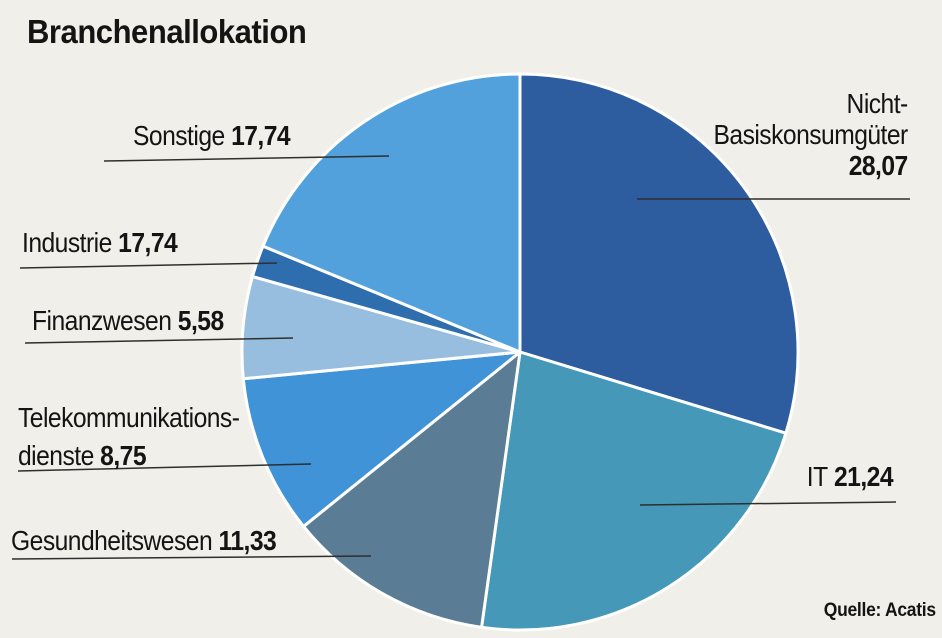 The width and height of the screenshot is (942, 638). I want to click on pie-slice-sonstige, so click(391, 213).